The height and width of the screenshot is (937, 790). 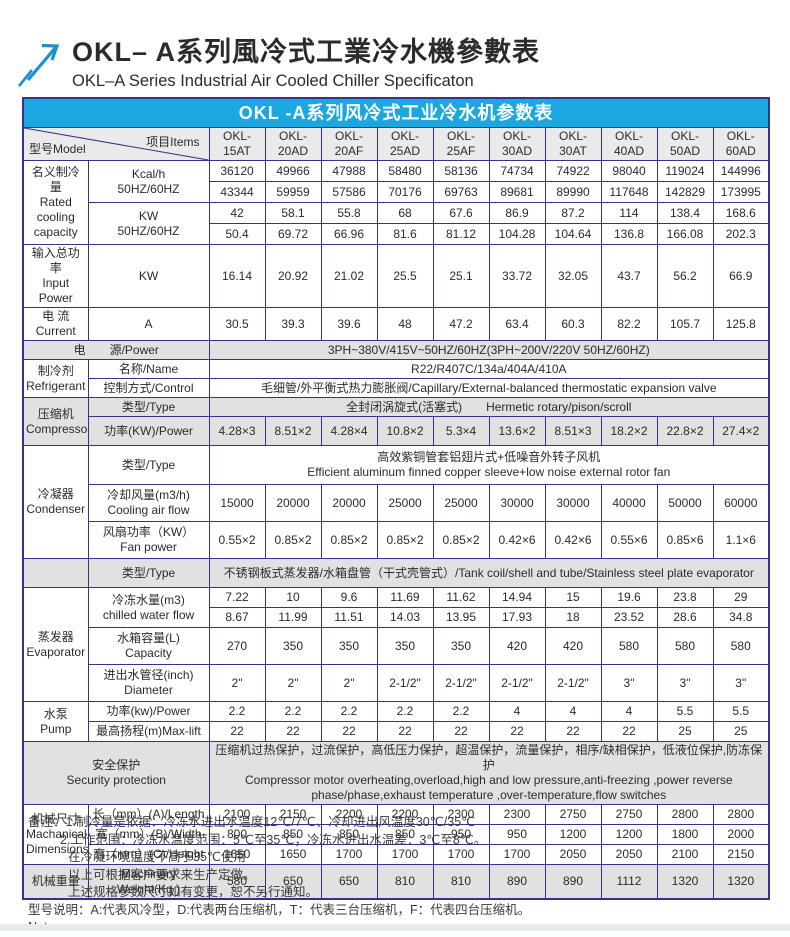 I want to click on spec-value-cell: 57586, so click(x=349, y=192).